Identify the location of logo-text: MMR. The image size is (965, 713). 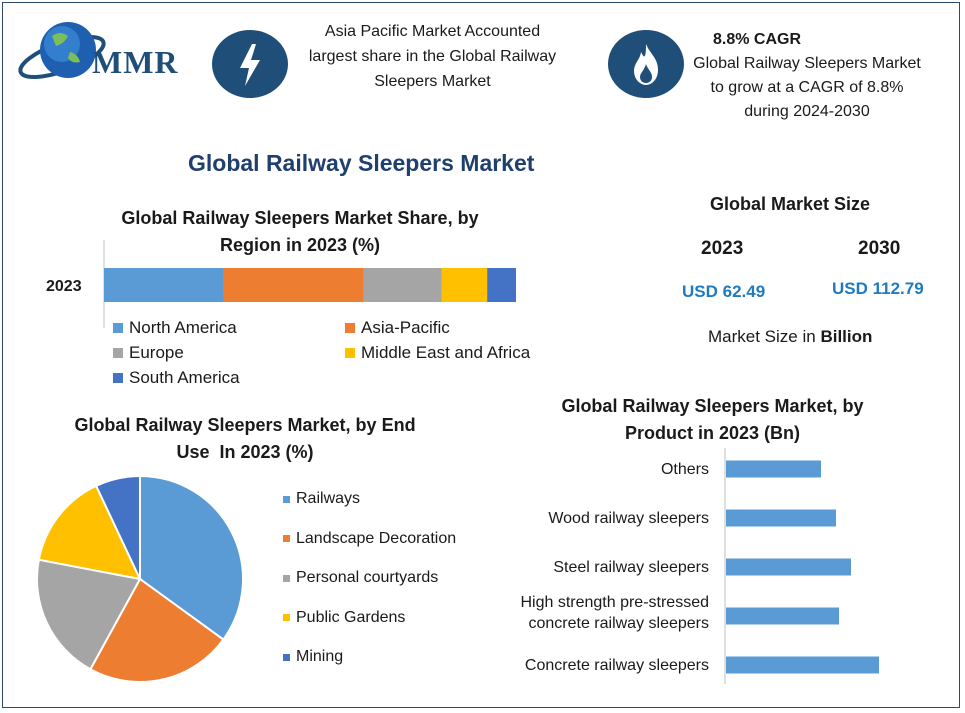
(135, 62).